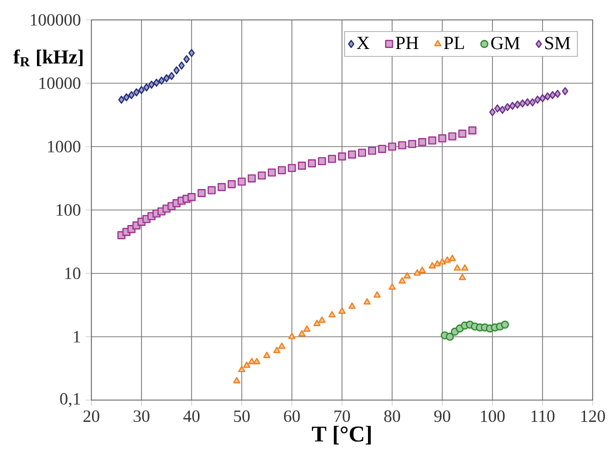 The height and width of the screenshot is (462, 610). I want to click on x-tick-label: 30, so click(142, 416).